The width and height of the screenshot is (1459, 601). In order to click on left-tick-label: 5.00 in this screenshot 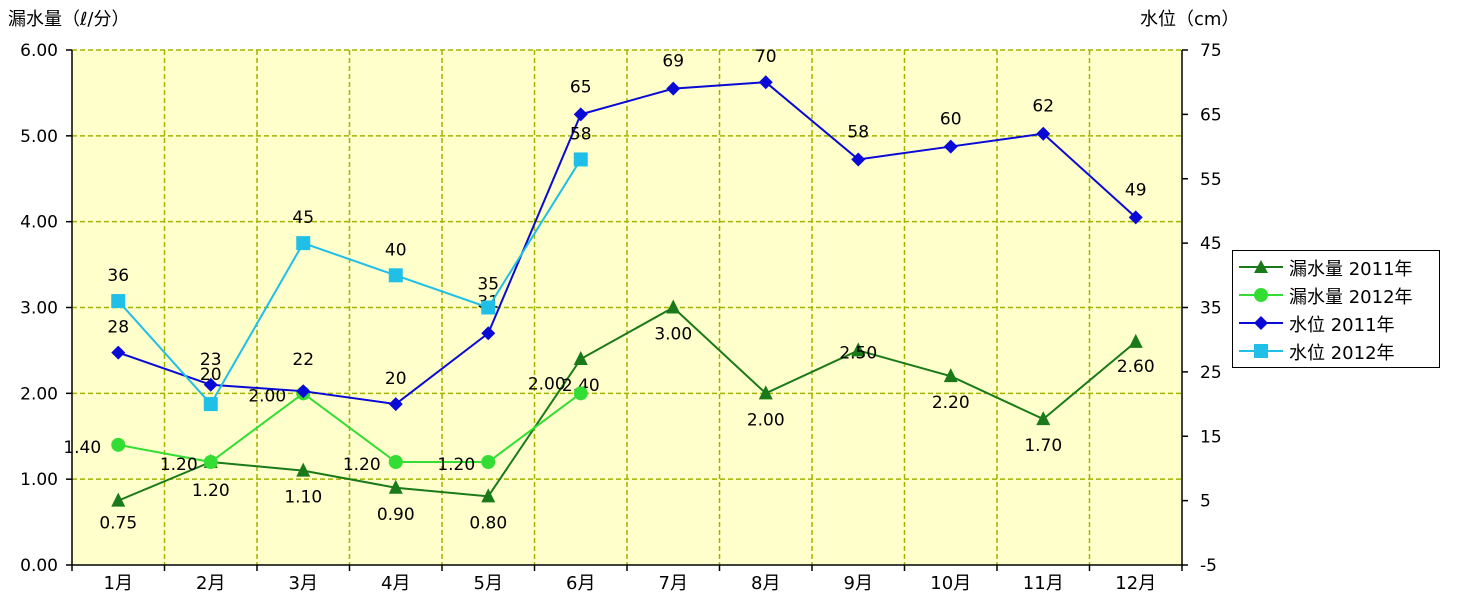, I will do `click(39, 137)`.